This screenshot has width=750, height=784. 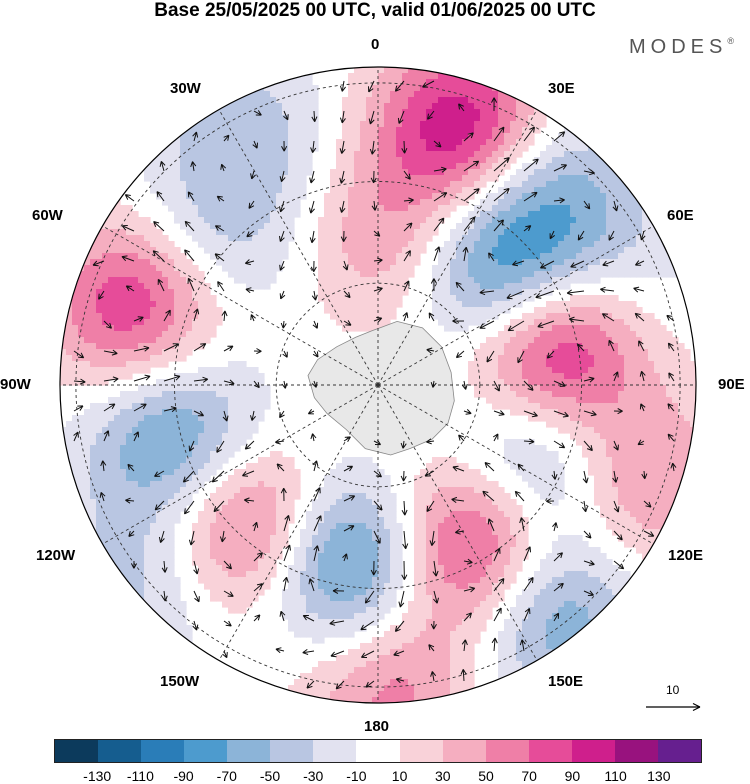 What do you see at coordinates (381, 388) in the screenshot?
I see `antarctica-landmass` at bounding box center [381, 388].